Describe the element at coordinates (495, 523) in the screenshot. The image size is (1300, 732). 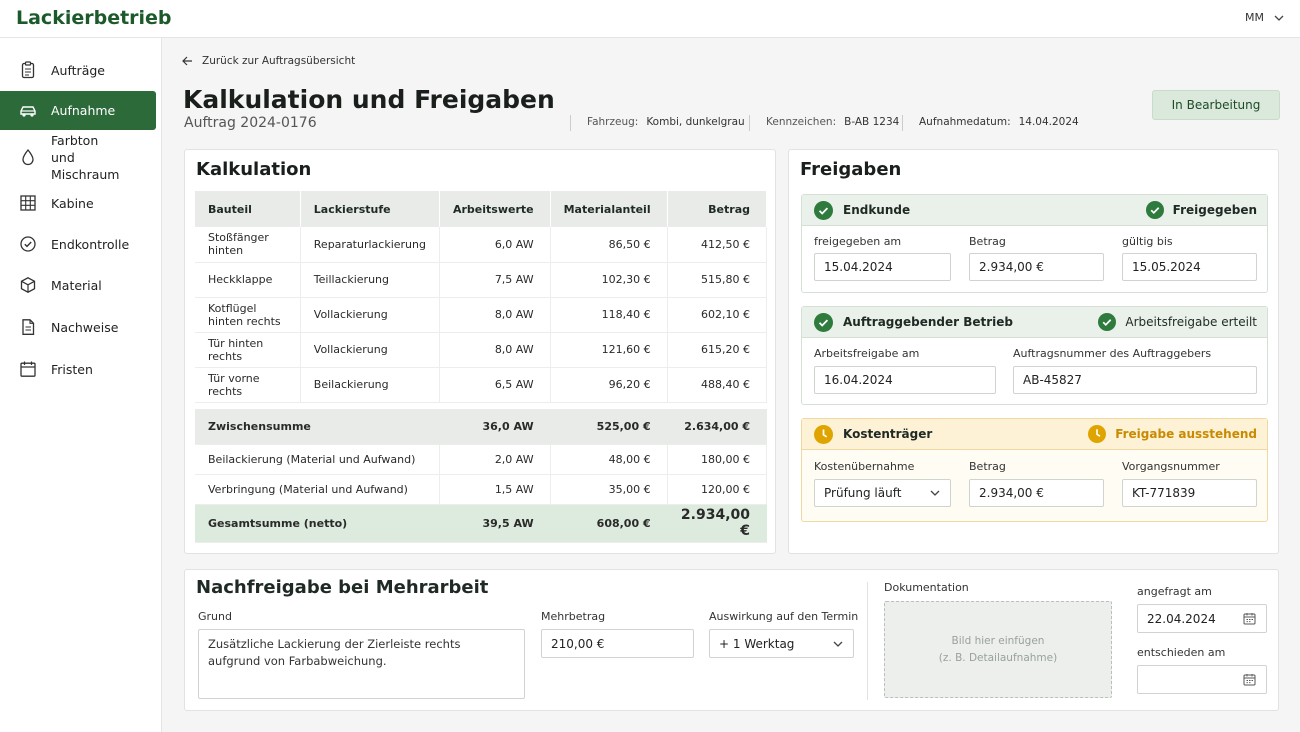
I see `total-aw: 39,5 AW` at that location.